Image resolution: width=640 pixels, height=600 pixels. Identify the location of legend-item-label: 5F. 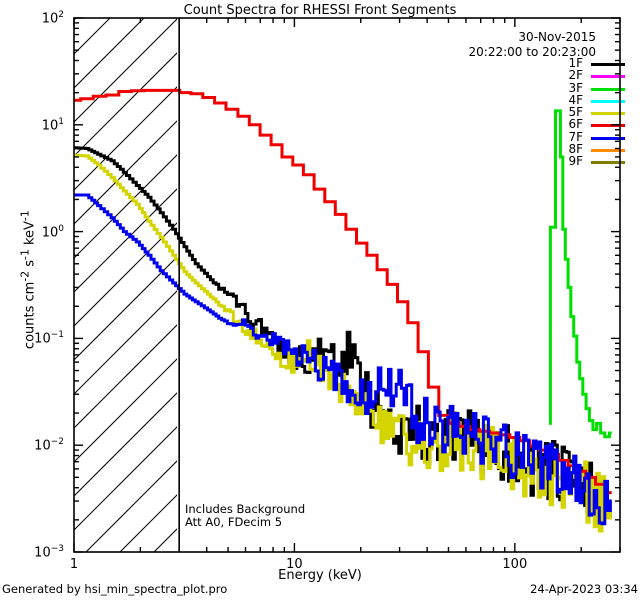
(575, 112).